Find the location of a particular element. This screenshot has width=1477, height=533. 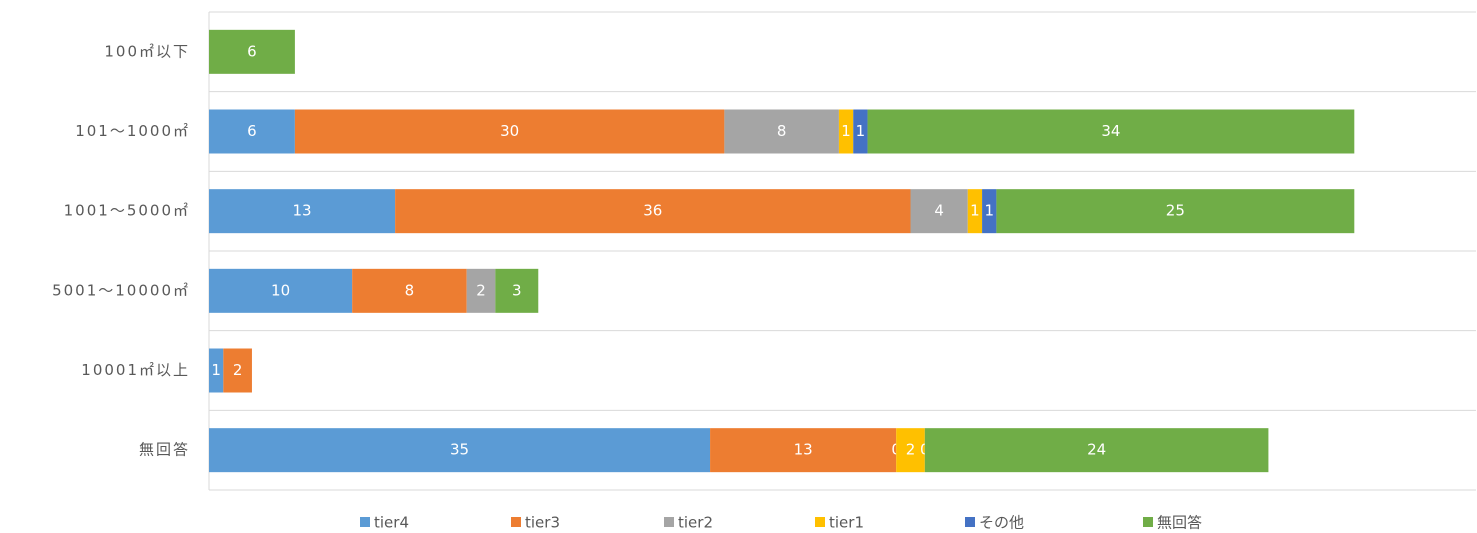

legend-label: tier3 is located at coordinates (542, 523).